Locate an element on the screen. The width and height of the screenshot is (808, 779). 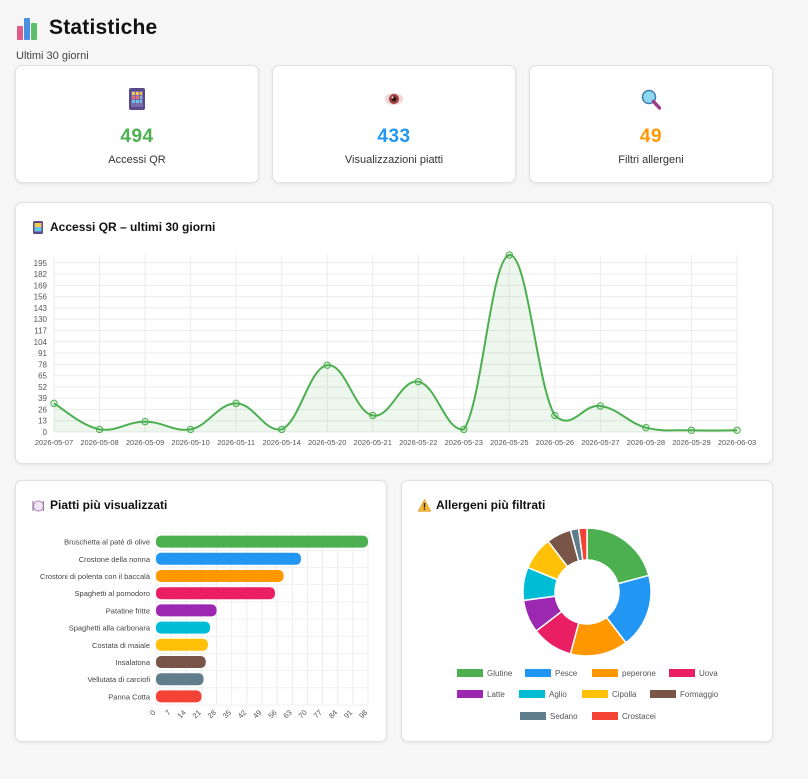
magnifier-icon is located at coordinates (651, 99).